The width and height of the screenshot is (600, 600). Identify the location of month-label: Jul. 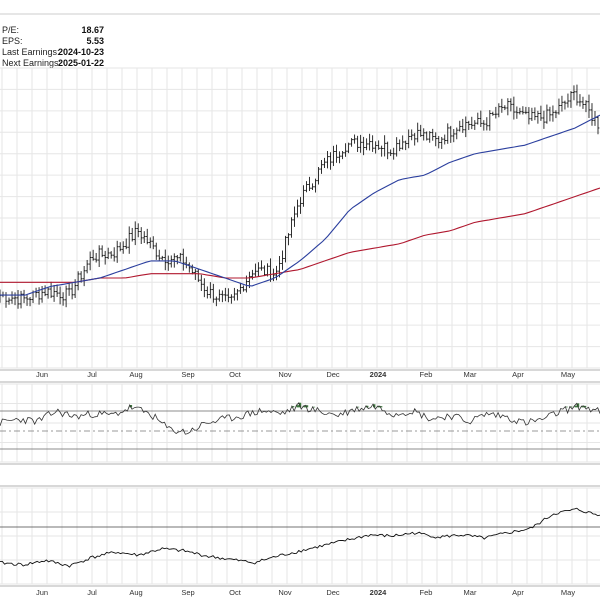
(92, 374).